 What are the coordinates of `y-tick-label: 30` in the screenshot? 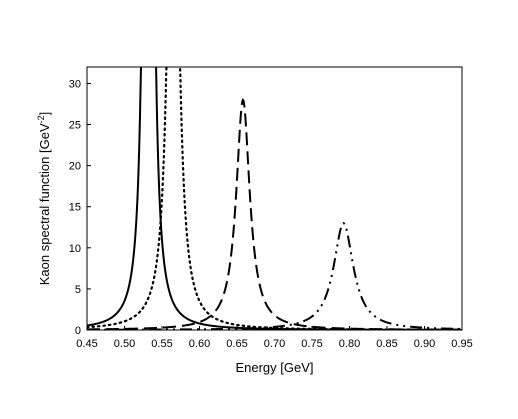 It's located at (75, 84).